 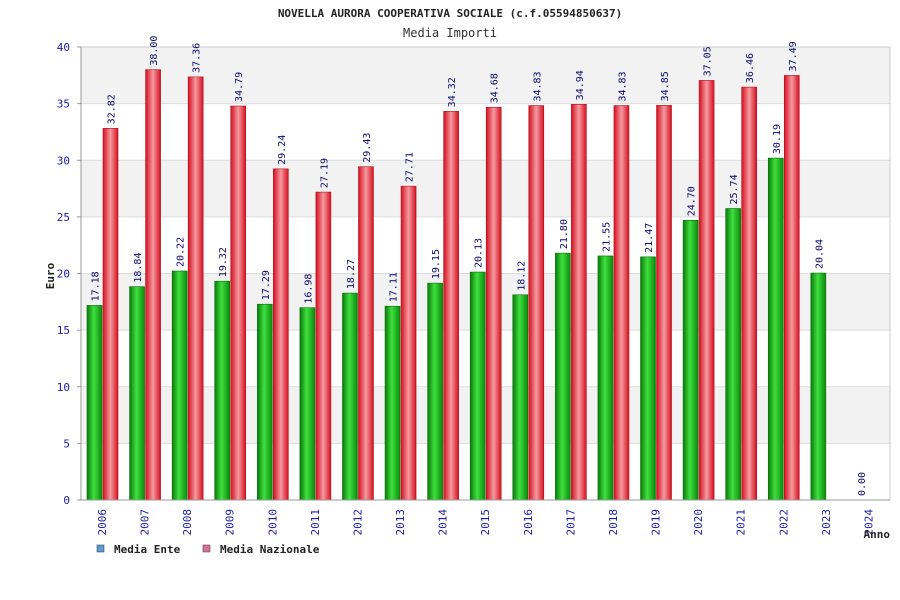 What do you see at coordinates (63, 104) in the screenshot?
I see `y-tick-label: 35` at bounding box center [63, 104].